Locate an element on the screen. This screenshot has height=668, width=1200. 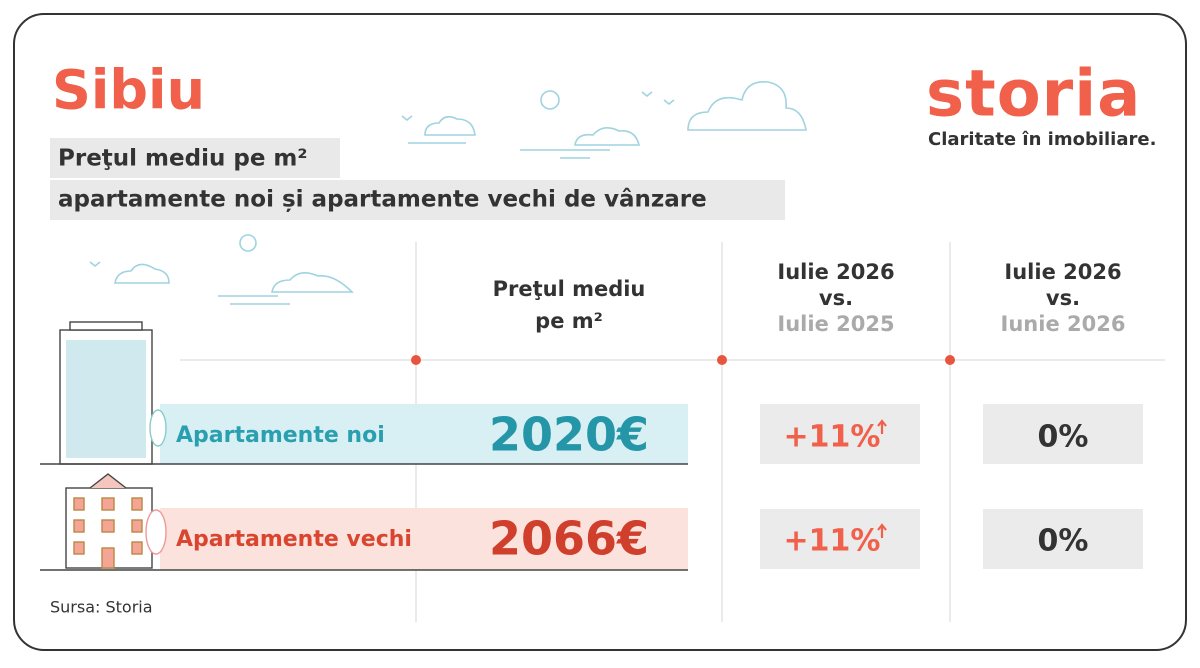
price: 2066€ is located at coordinates (569, 539).